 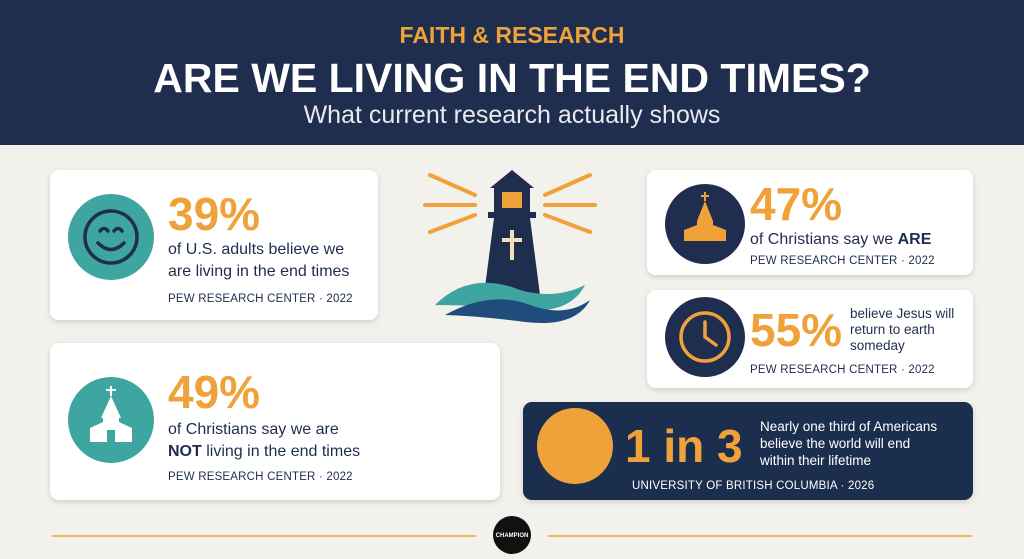 What do you see at coordinates (258, 271) in the screenshot?
I see `stat-text: are living in the end times` at bounding box center [258, 271].